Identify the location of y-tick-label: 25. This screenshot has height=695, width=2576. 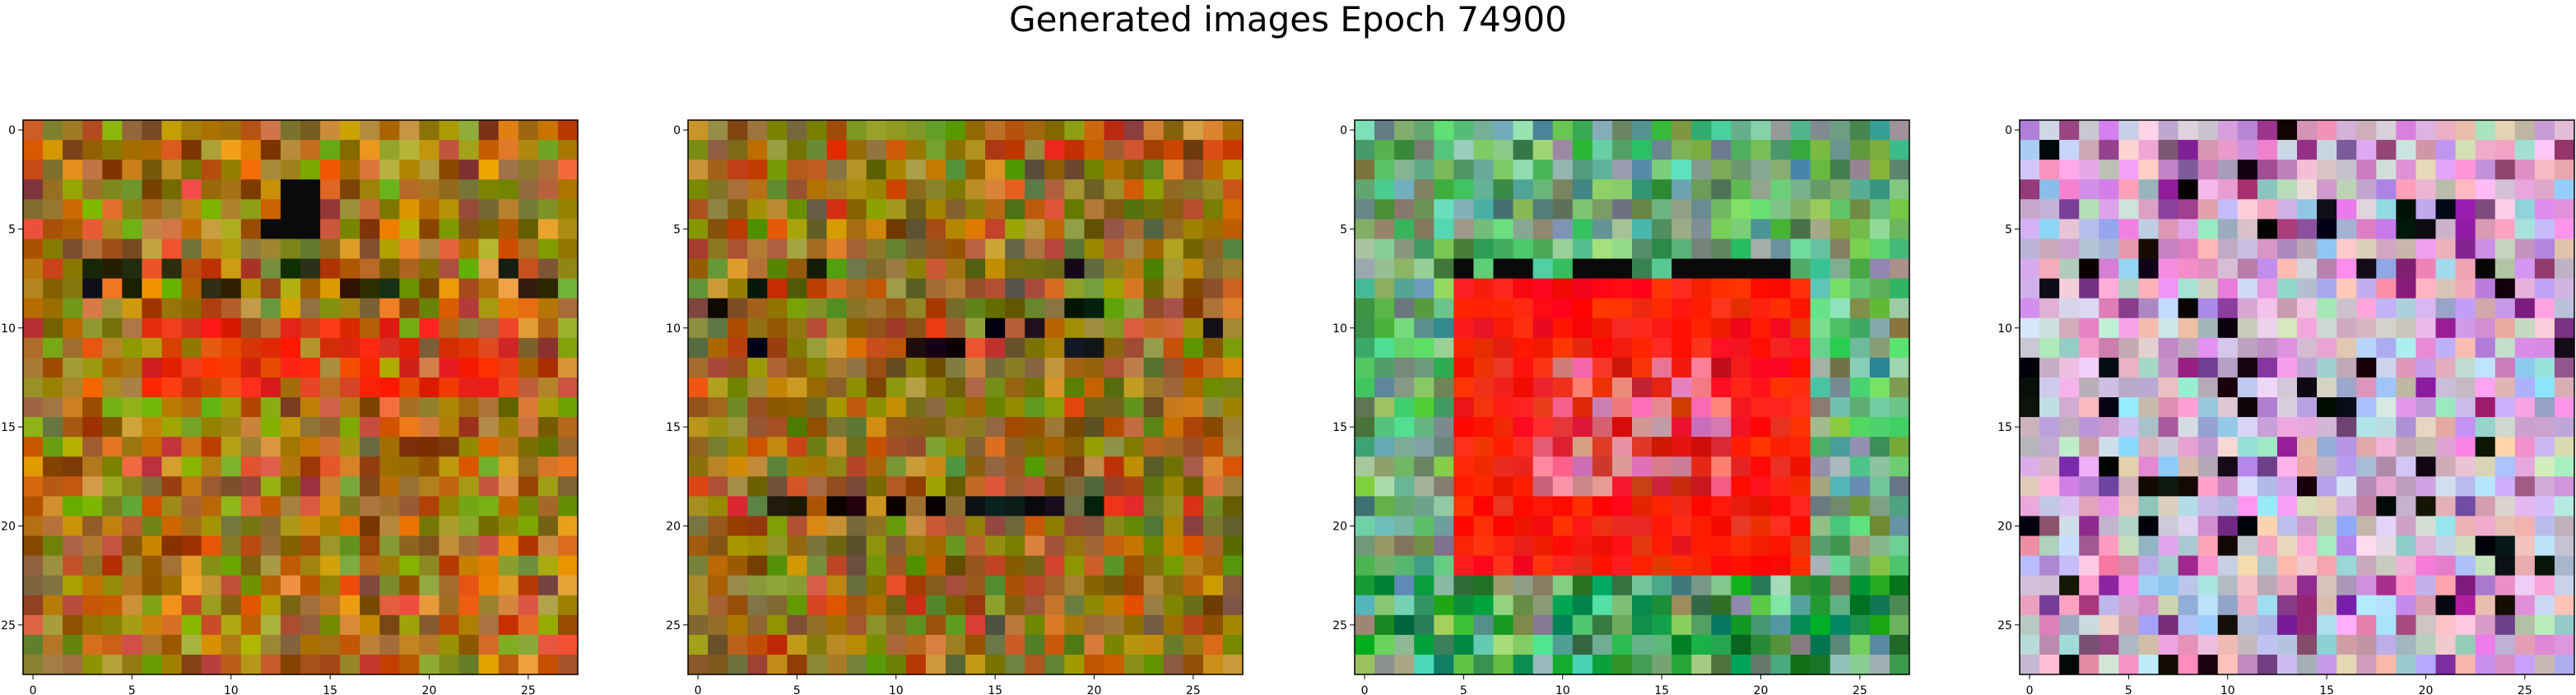
(8, 625).